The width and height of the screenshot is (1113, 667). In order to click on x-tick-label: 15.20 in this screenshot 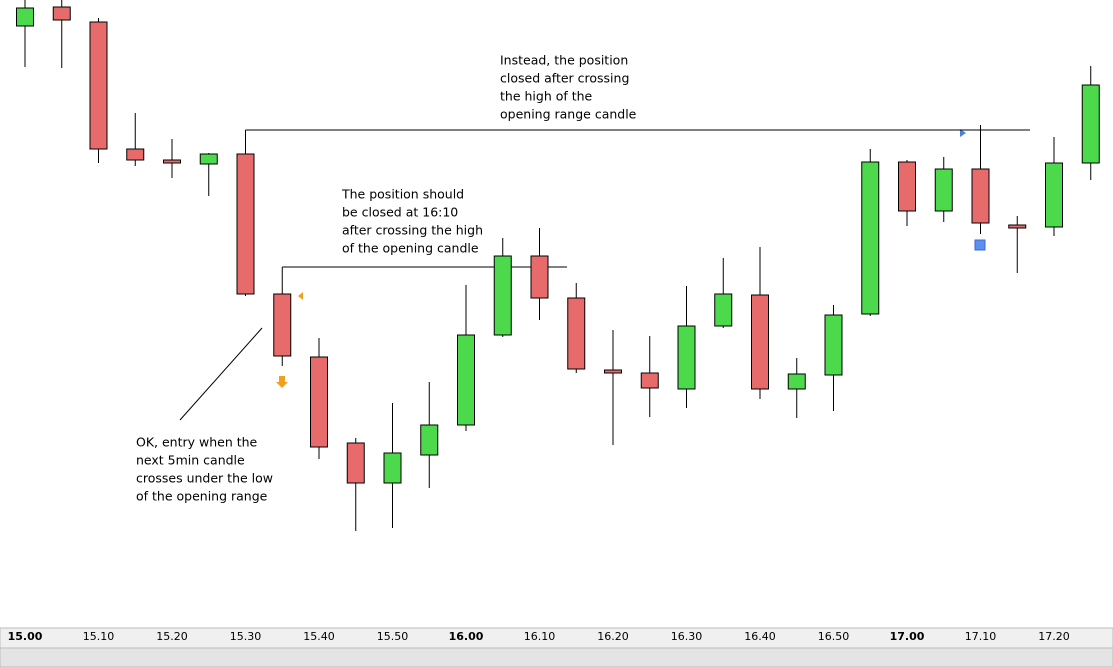, I will do `click(172, 636)`.